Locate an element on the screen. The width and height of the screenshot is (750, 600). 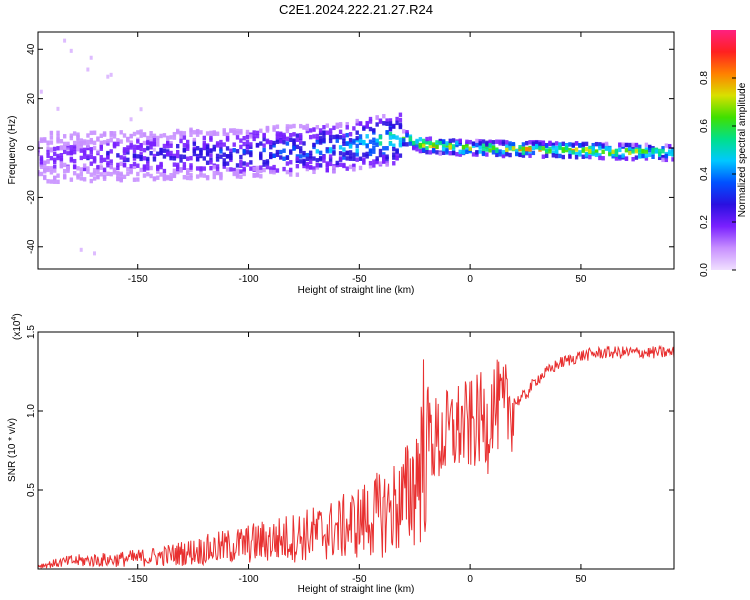
y-tick-label: 0.5 is located at coordinates (31, 490).